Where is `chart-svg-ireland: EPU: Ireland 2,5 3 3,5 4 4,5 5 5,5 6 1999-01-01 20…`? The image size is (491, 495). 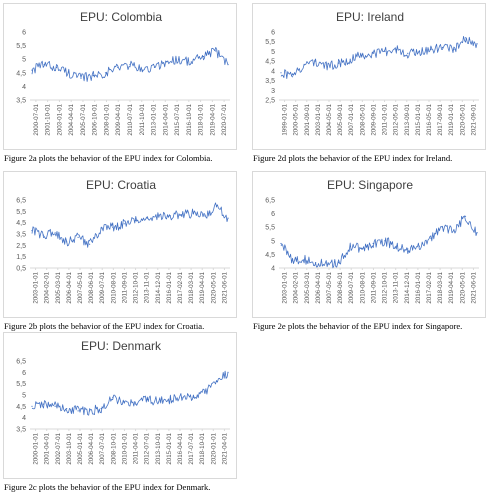
chart-svg-ireland: EPU: Ireland 2,5 3 3,5 4 4,5 5 5,5 6 1999-01-01 20… is located at coordinates (372, 73).